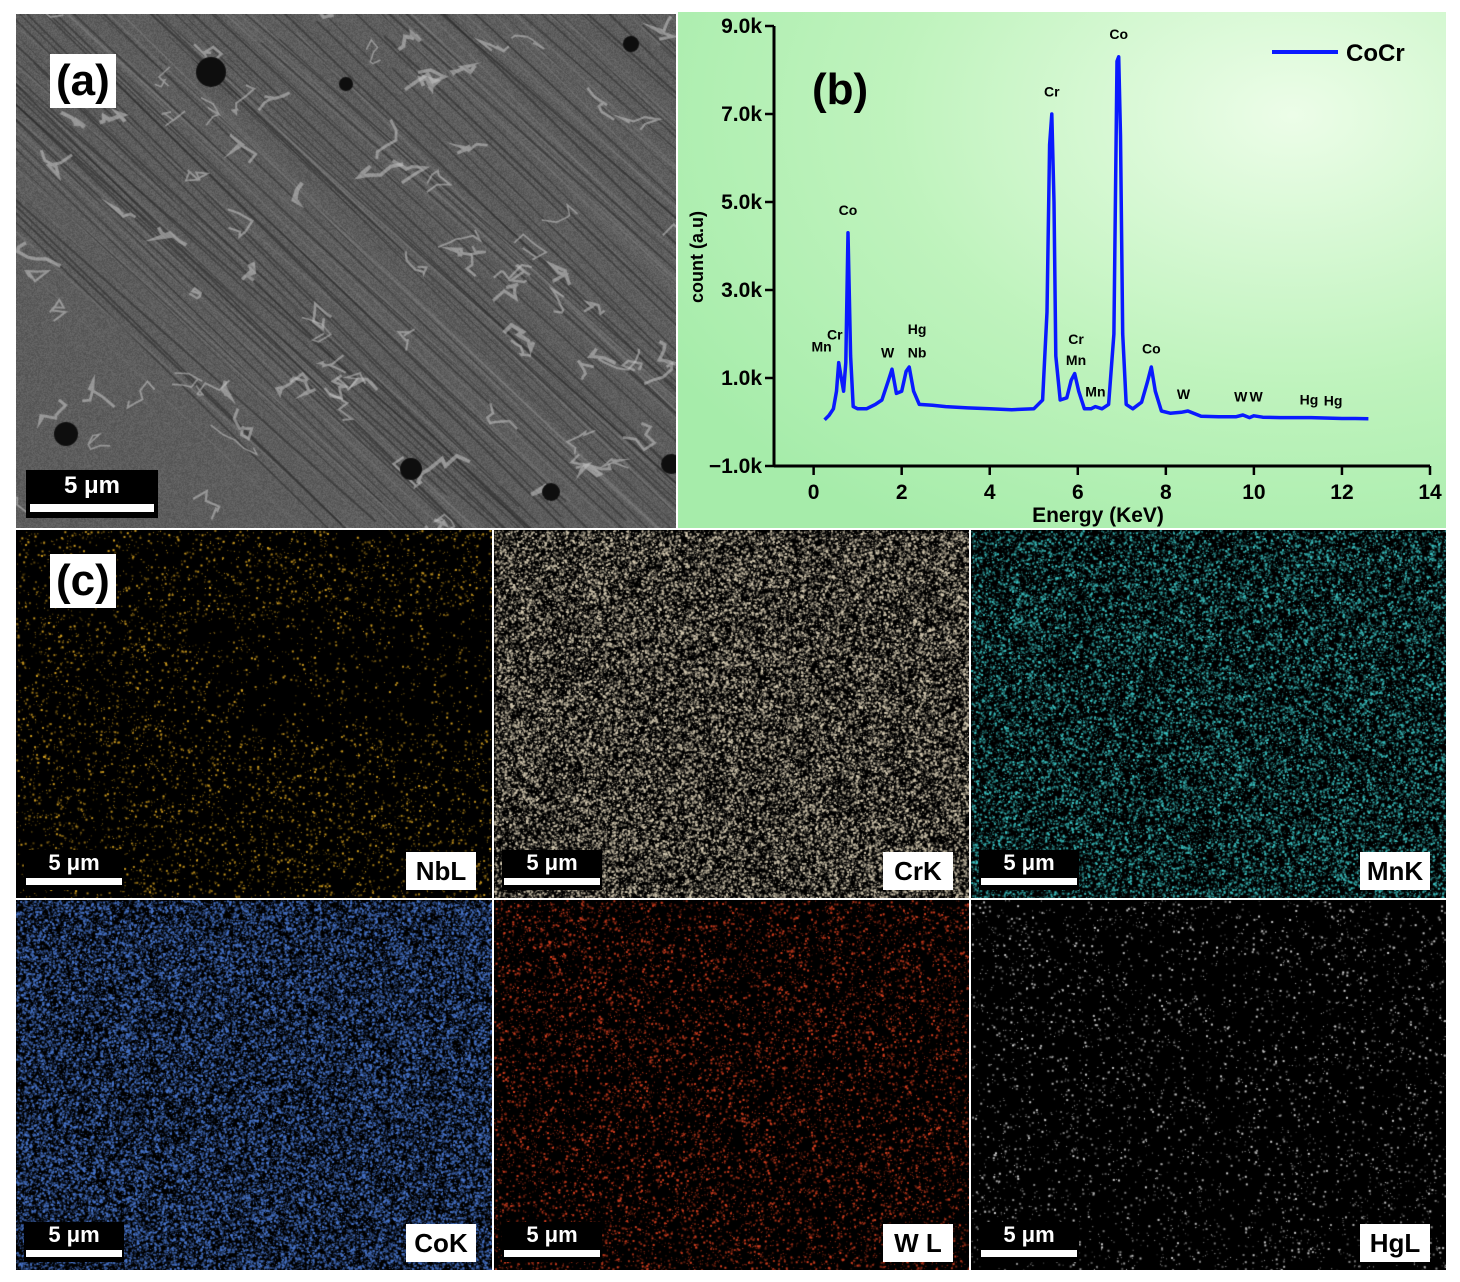  I want to click on x-tick-label: 6, so click(1078, 492).